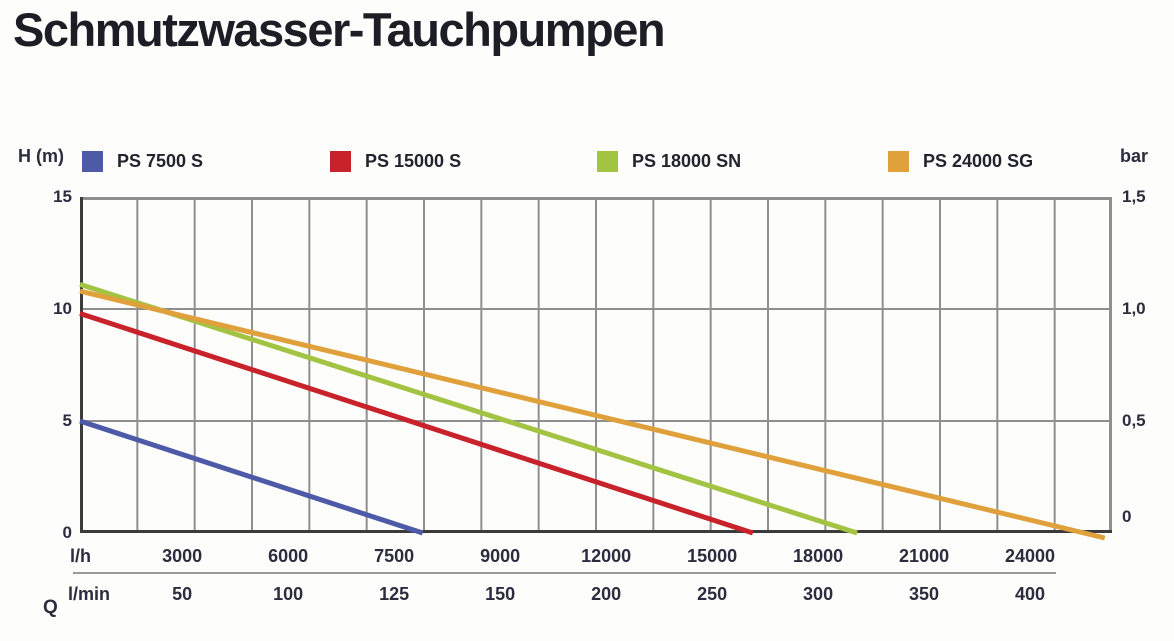 The image size is (1174, 641). Describe the element at coordinates (606, 594) in the screenshot. I see `x-tick-lmin: 200` at that location.